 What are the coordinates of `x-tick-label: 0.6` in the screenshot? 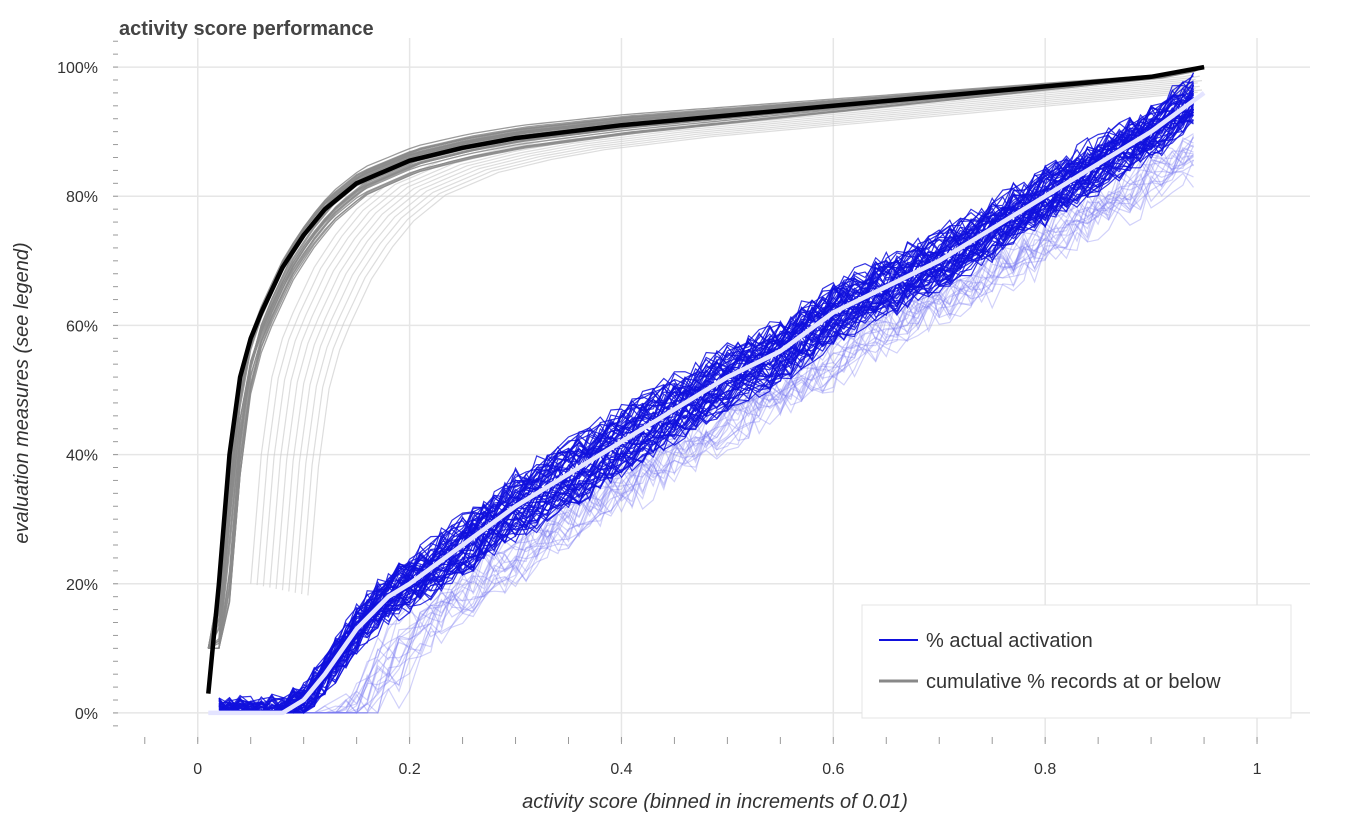 It's located at (833, 769).